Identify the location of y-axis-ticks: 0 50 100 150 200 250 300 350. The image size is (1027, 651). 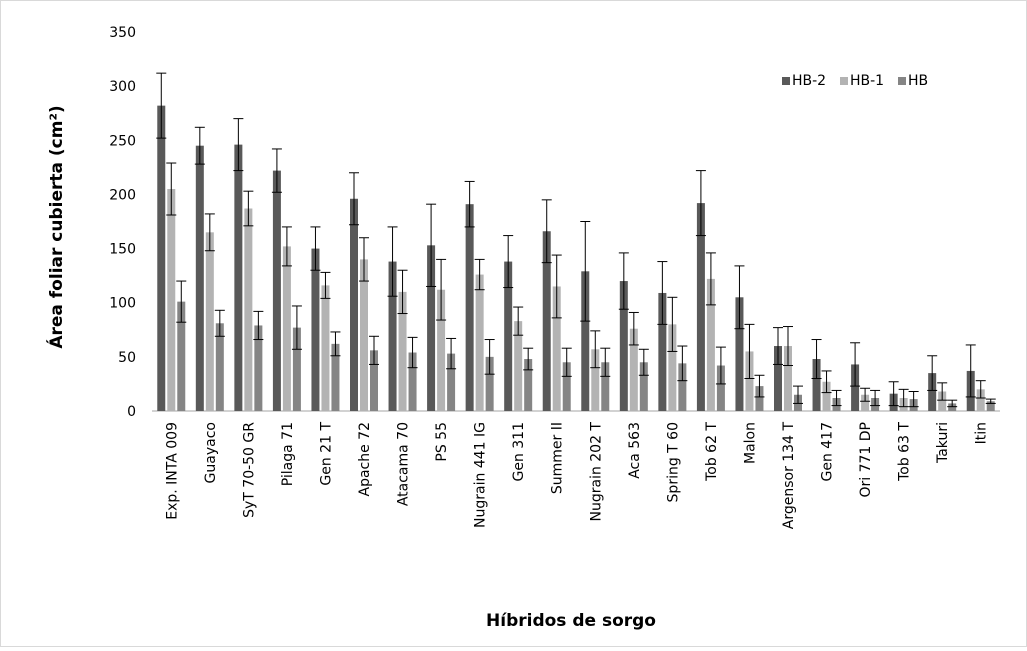
(122, 222).